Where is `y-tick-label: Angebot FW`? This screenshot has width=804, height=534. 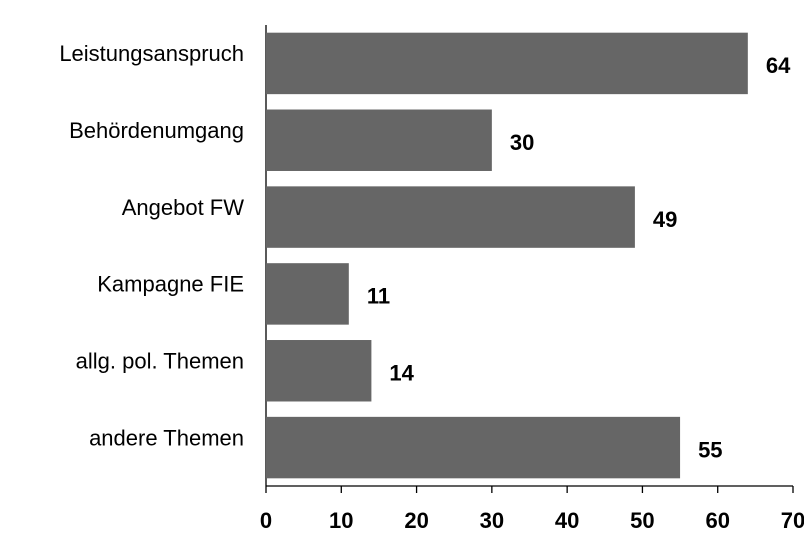 y-tick-label: Angebot FW is located at coordinates (183, 207).